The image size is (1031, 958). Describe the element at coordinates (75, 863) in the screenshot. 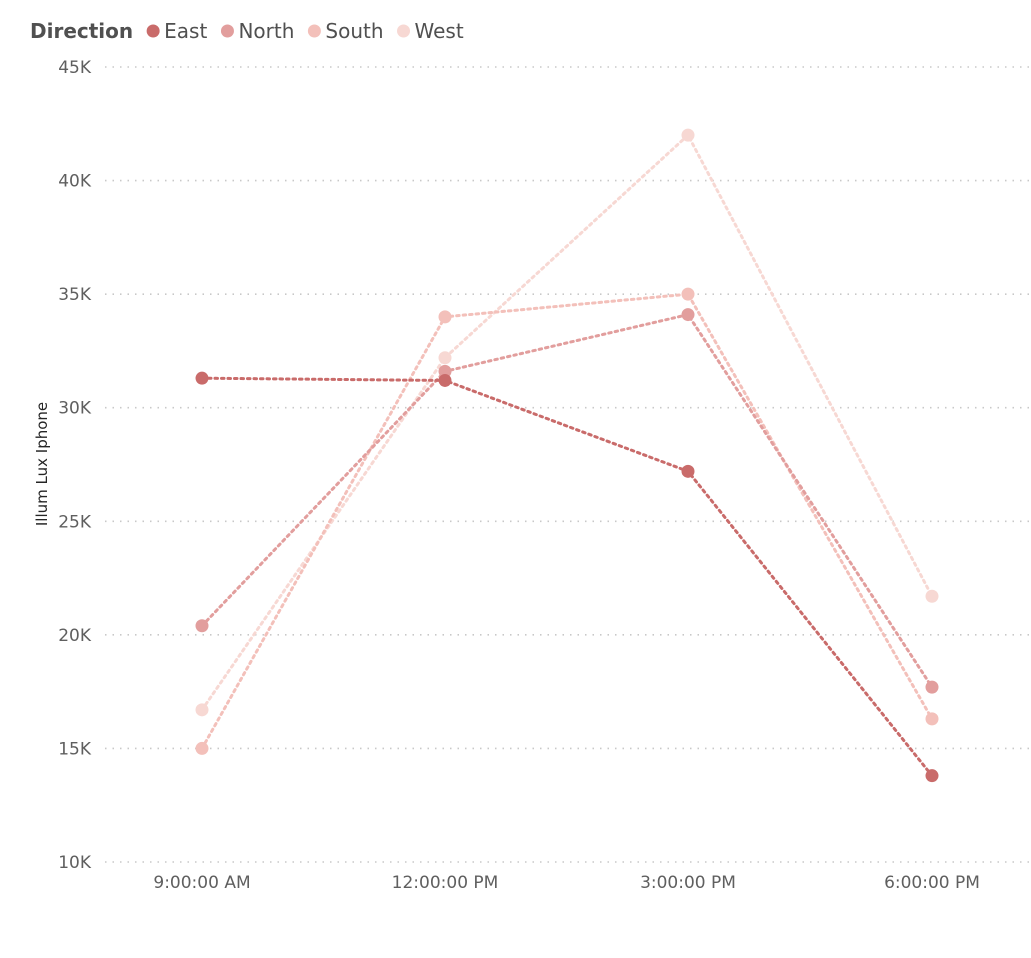

I see `y-tick-label: 10K` at that location.